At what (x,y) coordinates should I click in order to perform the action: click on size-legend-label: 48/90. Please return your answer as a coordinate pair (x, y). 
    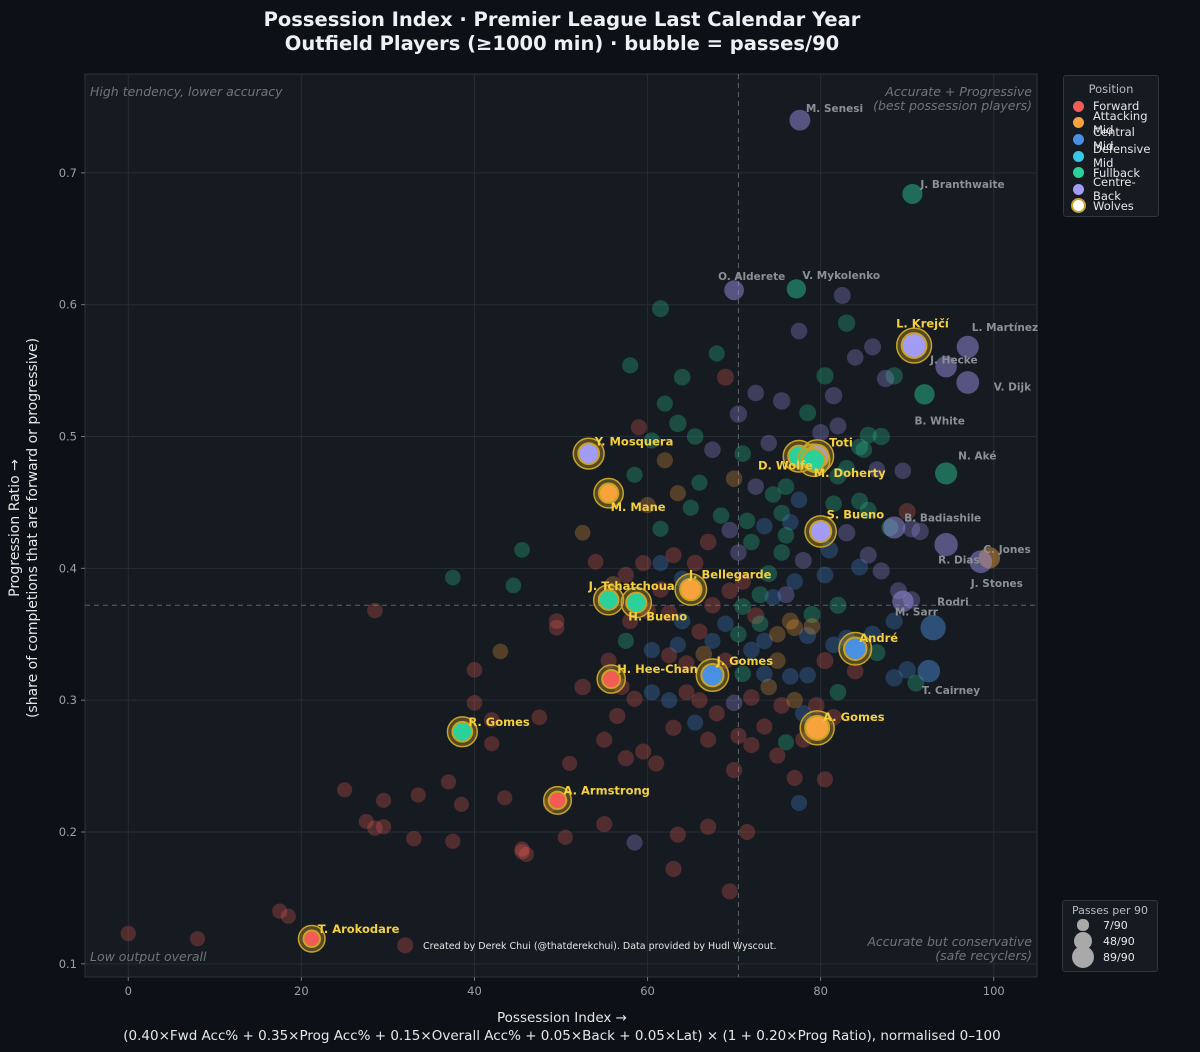
    Looking at the image, I should click on (1119, 941).